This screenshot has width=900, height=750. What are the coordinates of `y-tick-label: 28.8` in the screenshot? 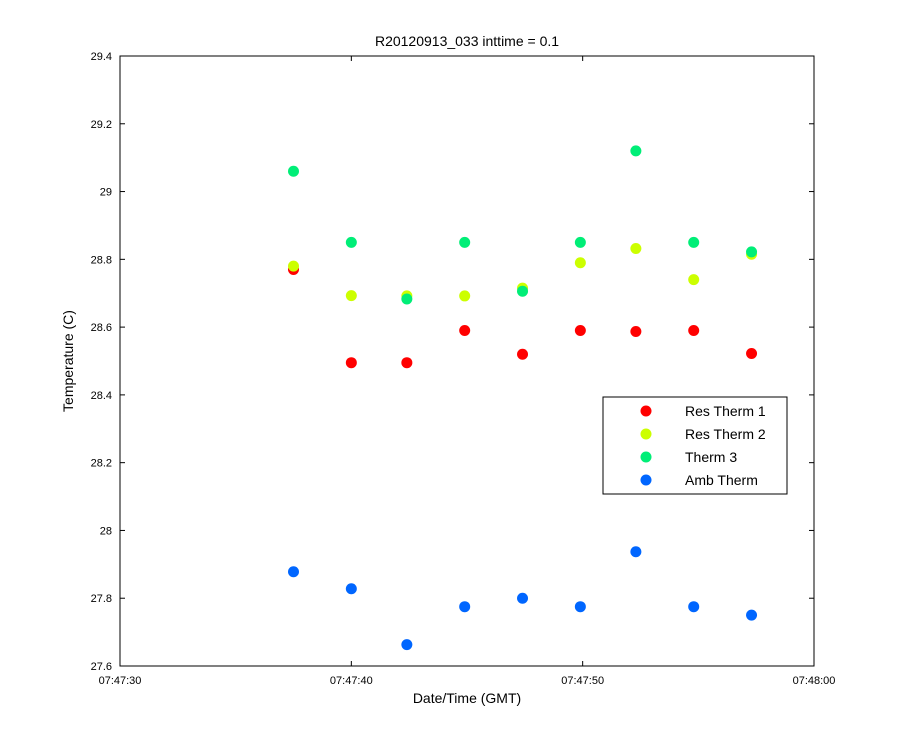 It's located at (101, 260).